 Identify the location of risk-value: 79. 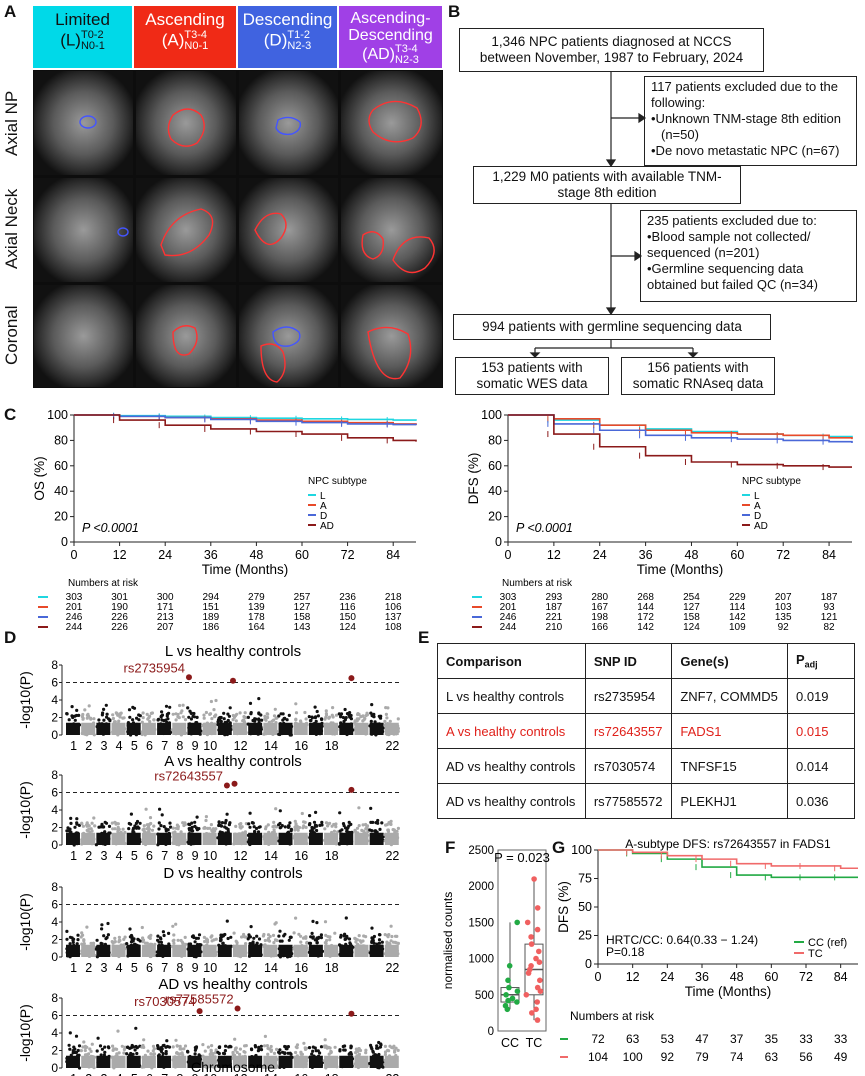
(702, 1057).